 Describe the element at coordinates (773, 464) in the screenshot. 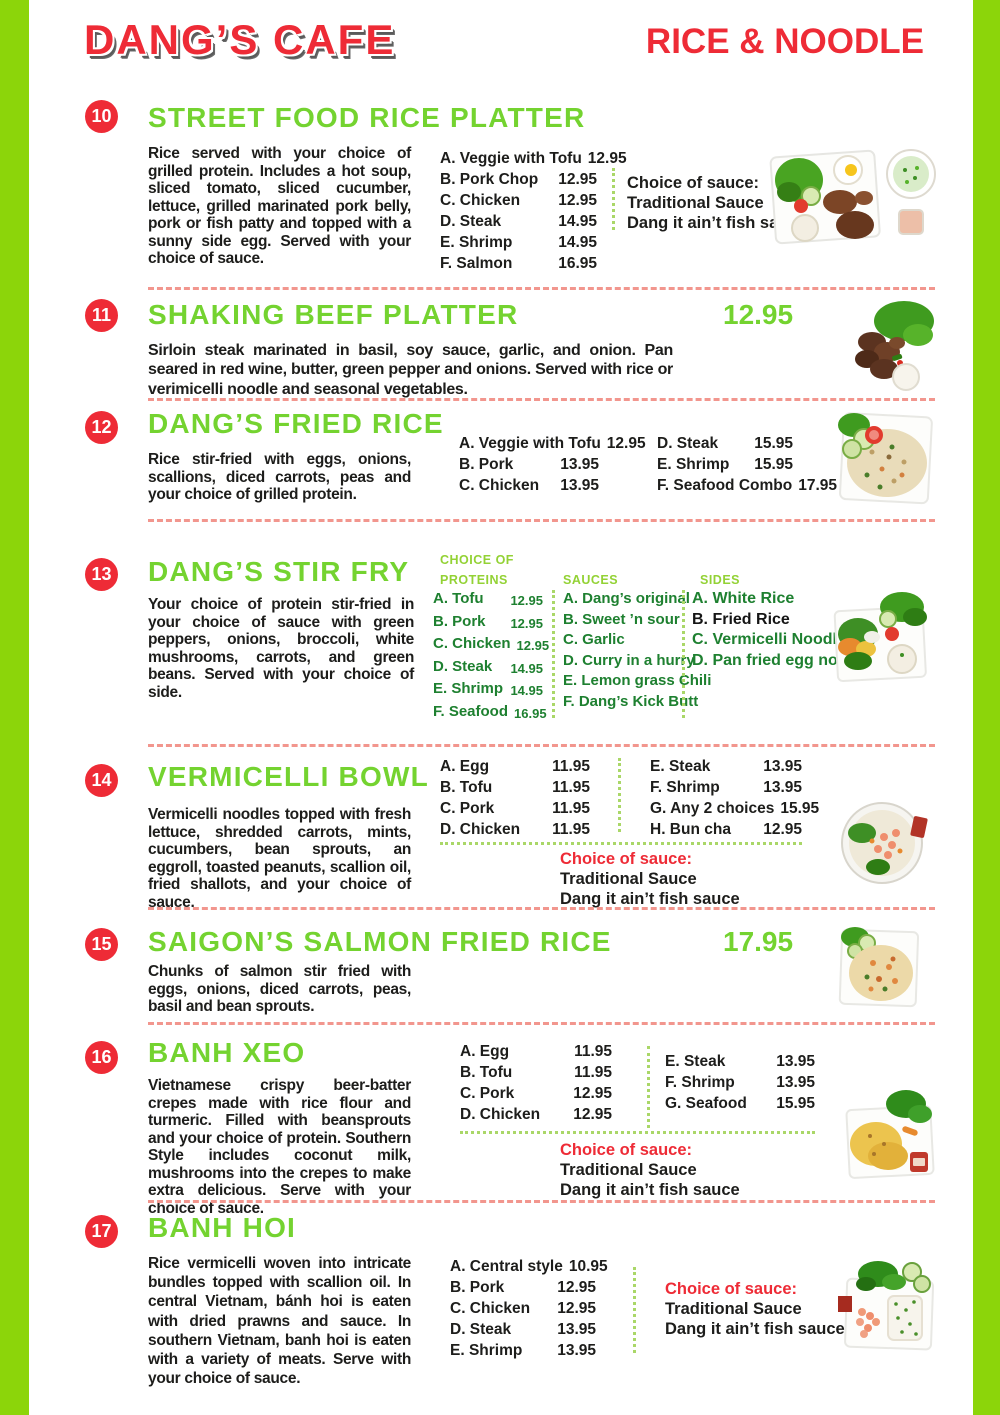

I see `option-price: 15.95` at that location.